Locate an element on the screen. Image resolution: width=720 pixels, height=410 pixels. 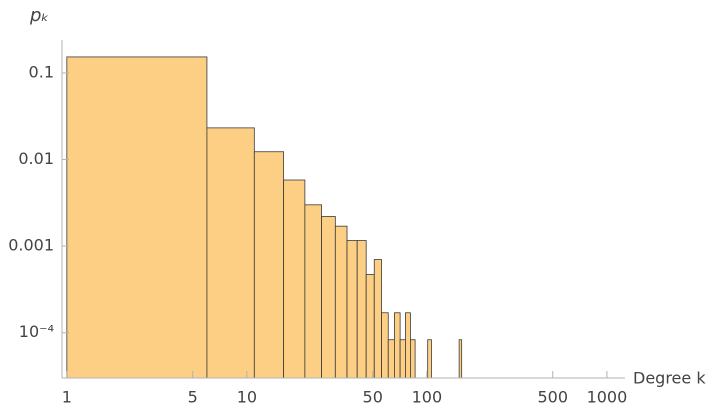
x-tick-label: 1000 is located at coordinates (607, 397).